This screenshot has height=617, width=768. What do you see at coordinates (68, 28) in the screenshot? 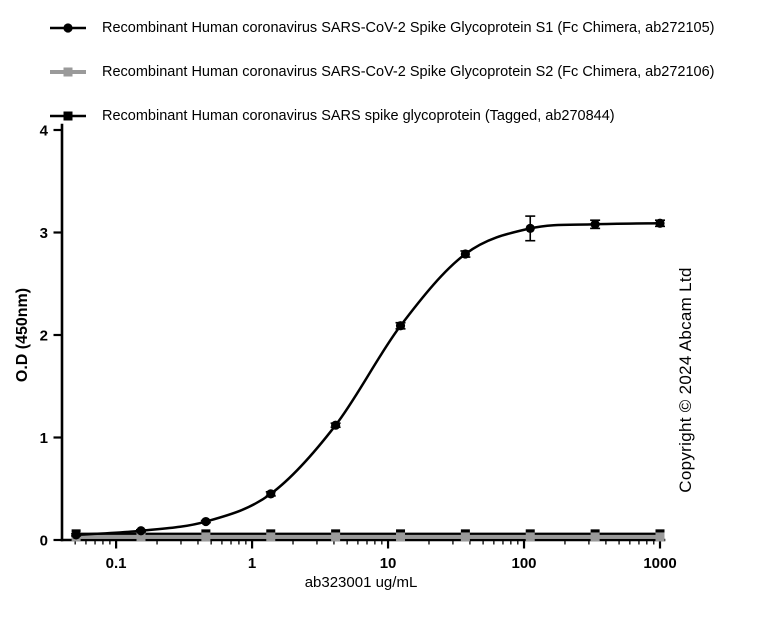
I see `circle-marker-icon` at bounding box center [68, 28].